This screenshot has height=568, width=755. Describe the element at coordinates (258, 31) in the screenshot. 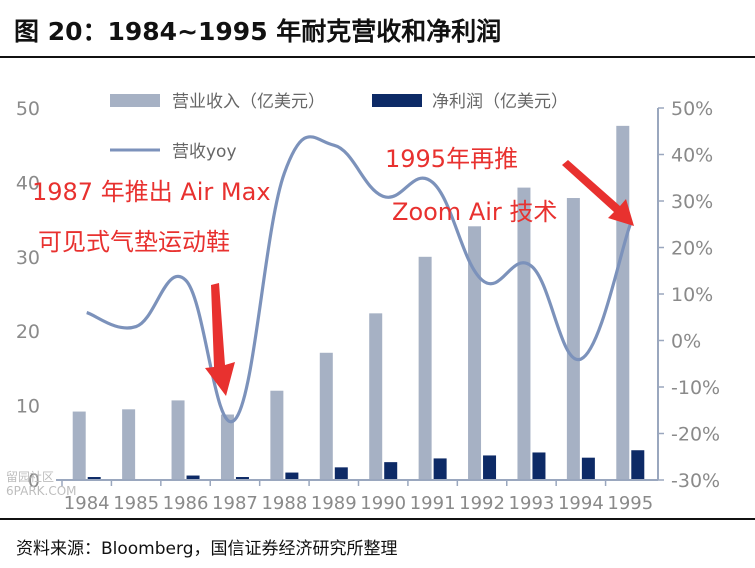

I see `figure-title: 图 20：1984~1995 年耐克营收和净利润` at that location.